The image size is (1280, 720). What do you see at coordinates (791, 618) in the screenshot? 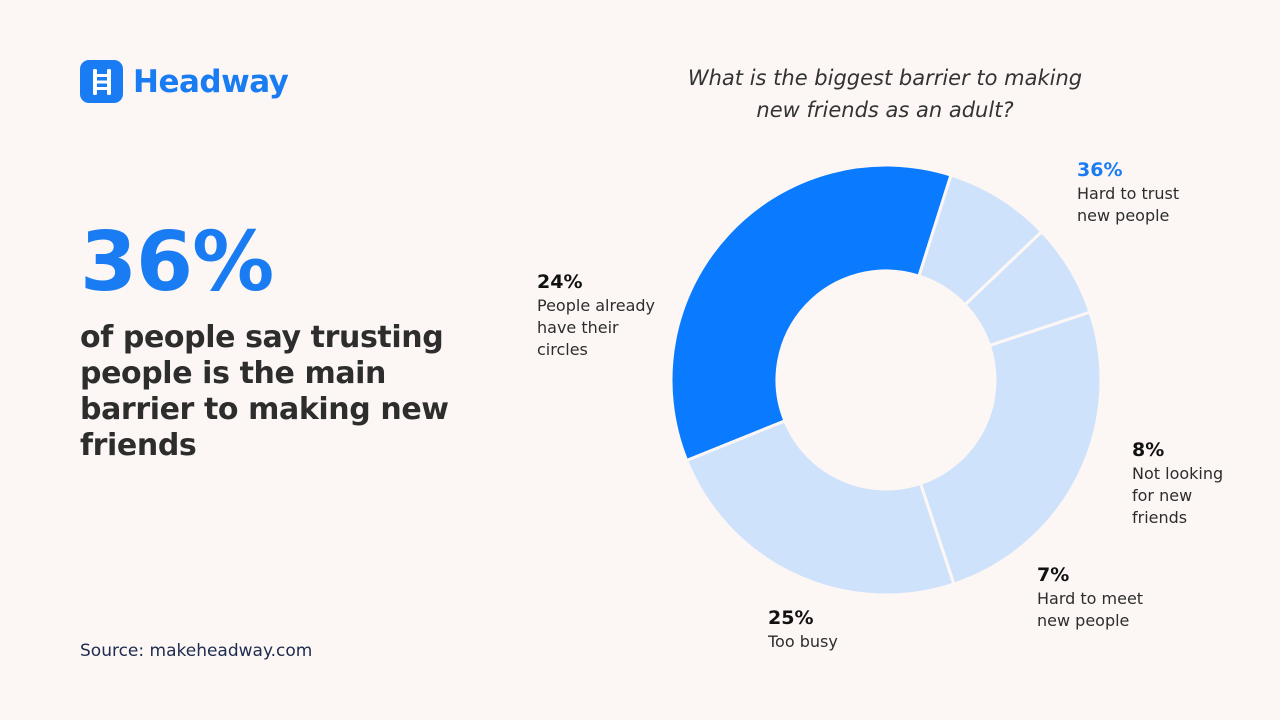
I see `slice-value-label: 25%` at bounding box center [791, 618].